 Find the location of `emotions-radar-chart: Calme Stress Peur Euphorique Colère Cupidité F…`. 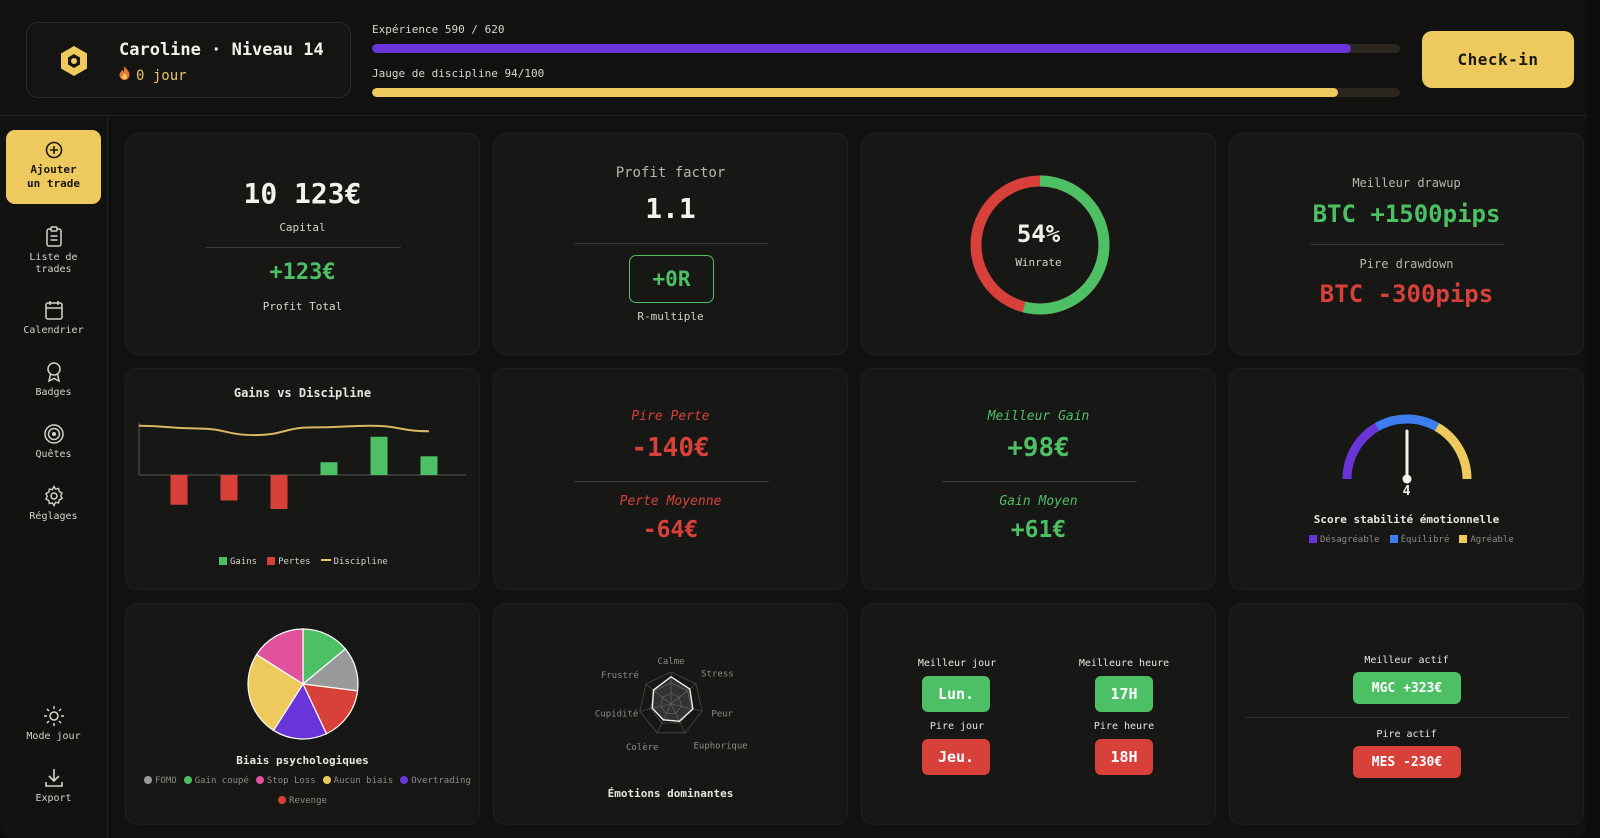

emotions-radar-chart: Calme Stress Peur Euphorique Colère Cupidité F… is located at coordinates (671, 705).